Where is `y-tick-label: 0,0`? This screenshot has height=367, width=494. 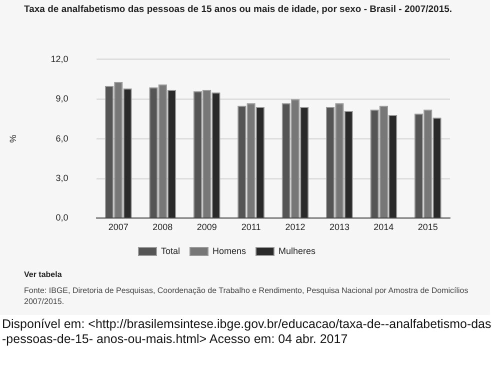
y-tick-label: 0,0 is located at coordinates (62, 217).